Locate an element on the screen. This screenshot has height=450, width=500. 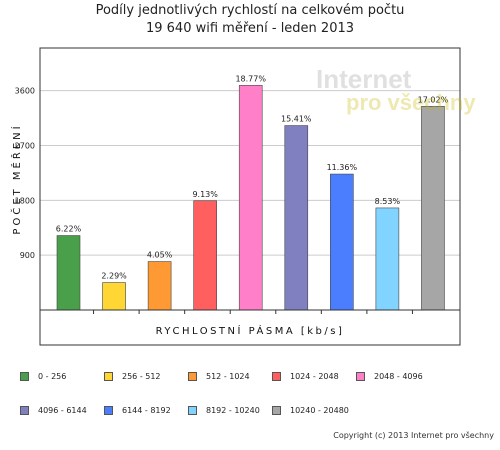
legend-item: 6144 - 8192 is located at coordinates (137, 410).